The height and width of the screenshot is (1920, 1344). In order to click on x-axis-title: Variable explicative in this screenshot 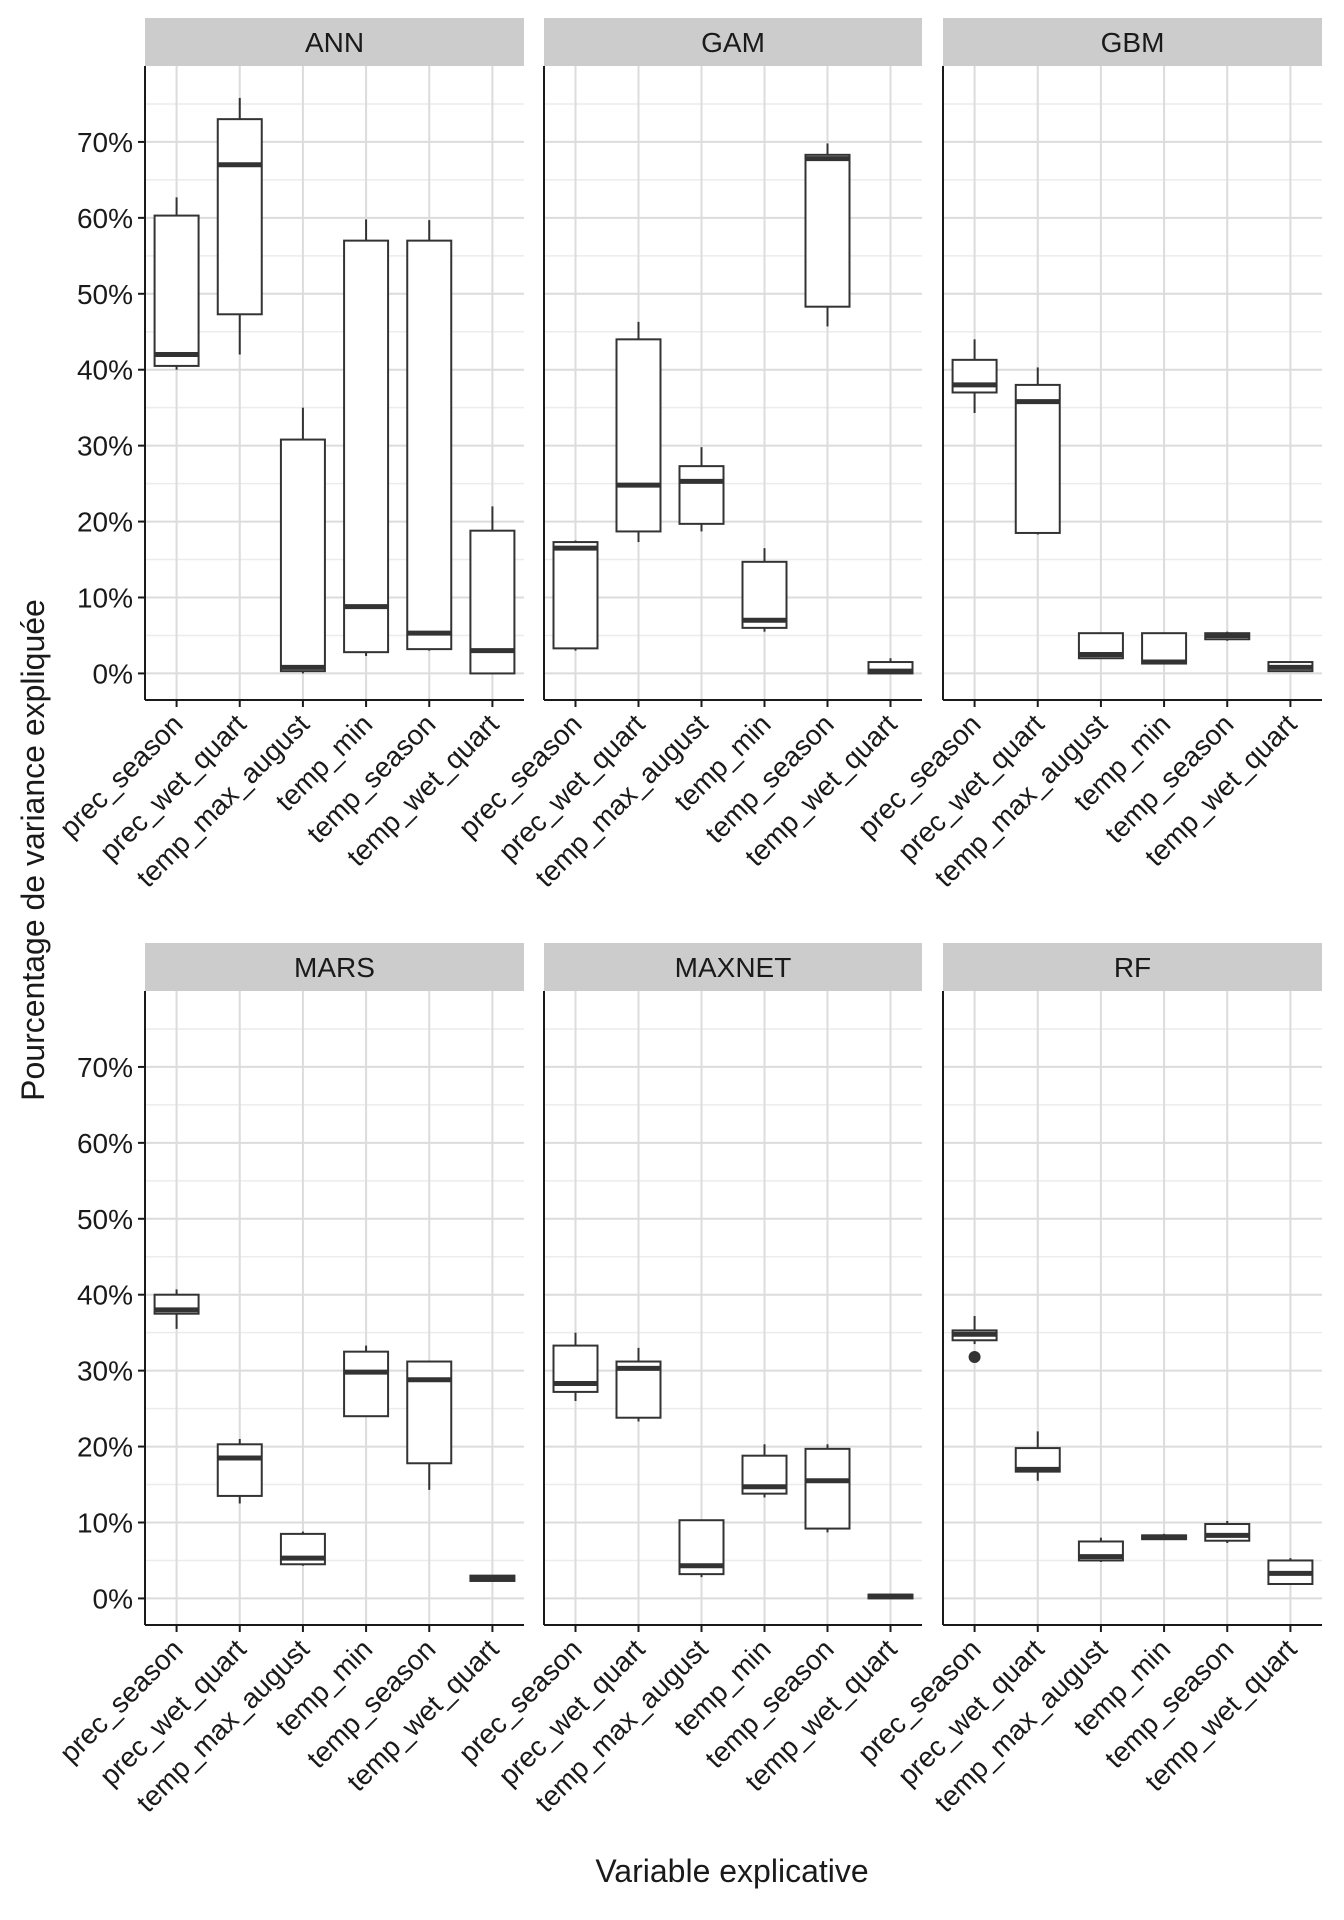, I will do `click(731, 1871)`.